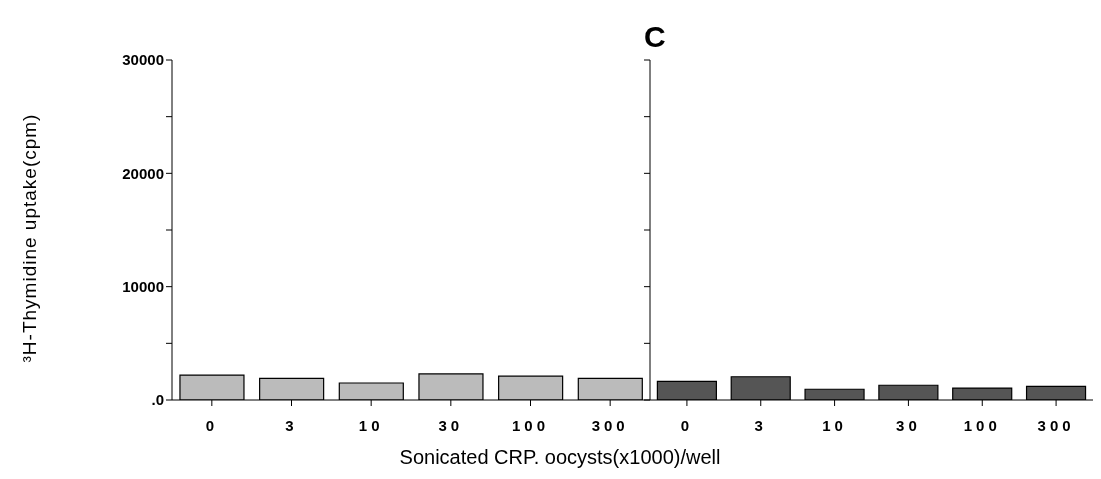 The height and width of the screenshot is (479, 1101). What do you see at coordinates (655, 37) in the screenshot?
I see `chart-title: C` at bounding box center [655, 37].